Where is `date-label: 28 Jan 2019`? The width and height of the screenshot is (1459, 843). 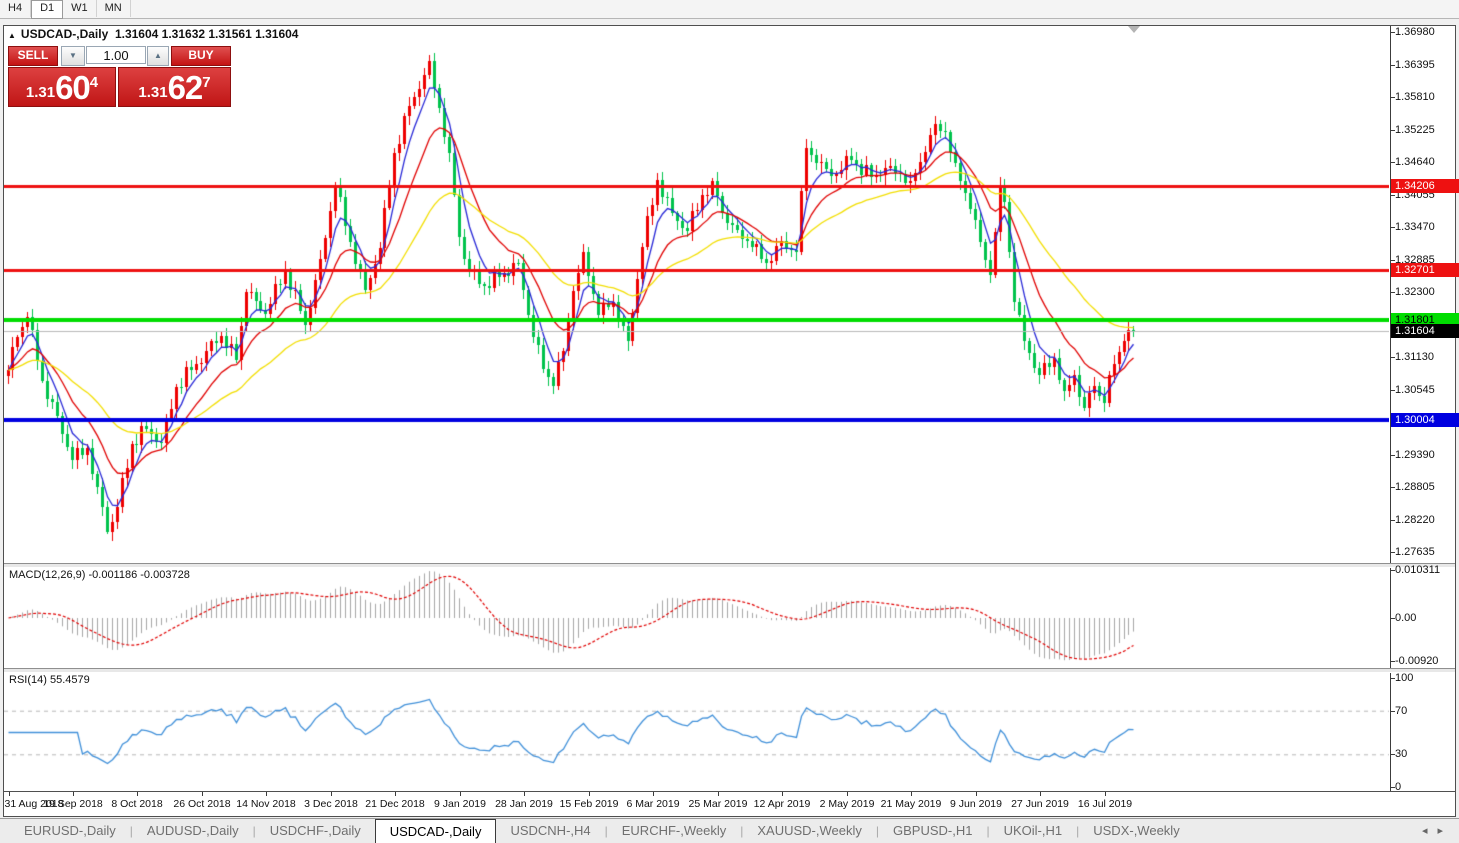
date-label: 28 Jan 2019 is located at coordinates (524, 804).